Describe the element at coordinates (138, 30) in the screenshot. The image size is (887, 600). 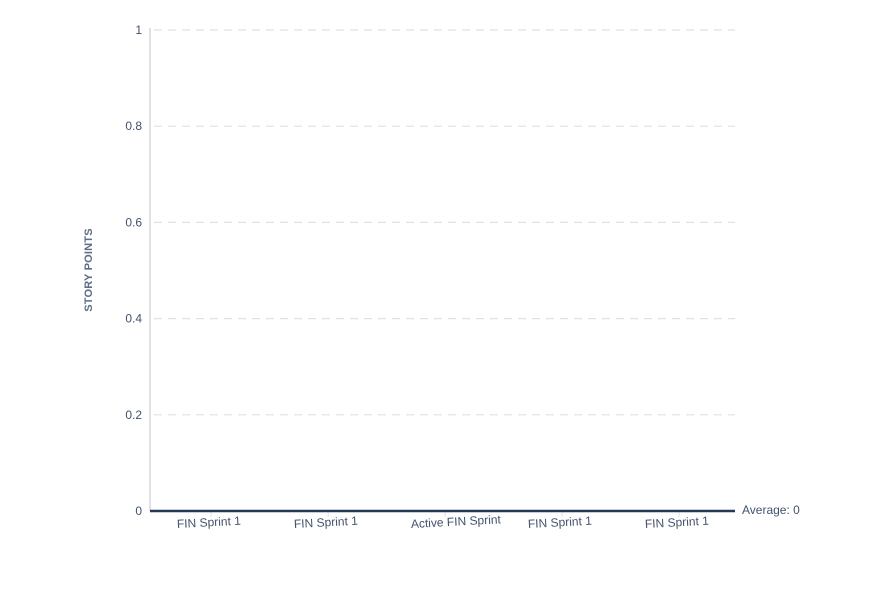
I see `y-tick-label: 1` at that location.